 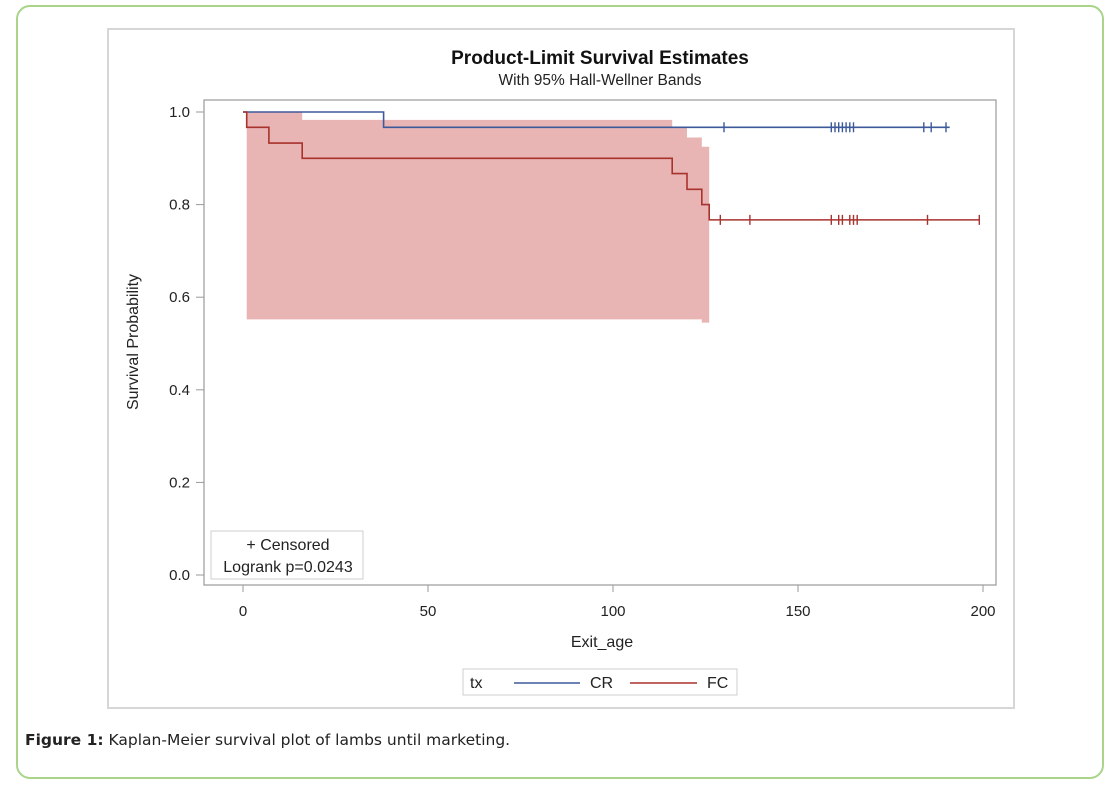 What do you see at coordinates (797, 611) in the screenshot?
I see `x-tick-label: 150` at bounding box center [797, 611].